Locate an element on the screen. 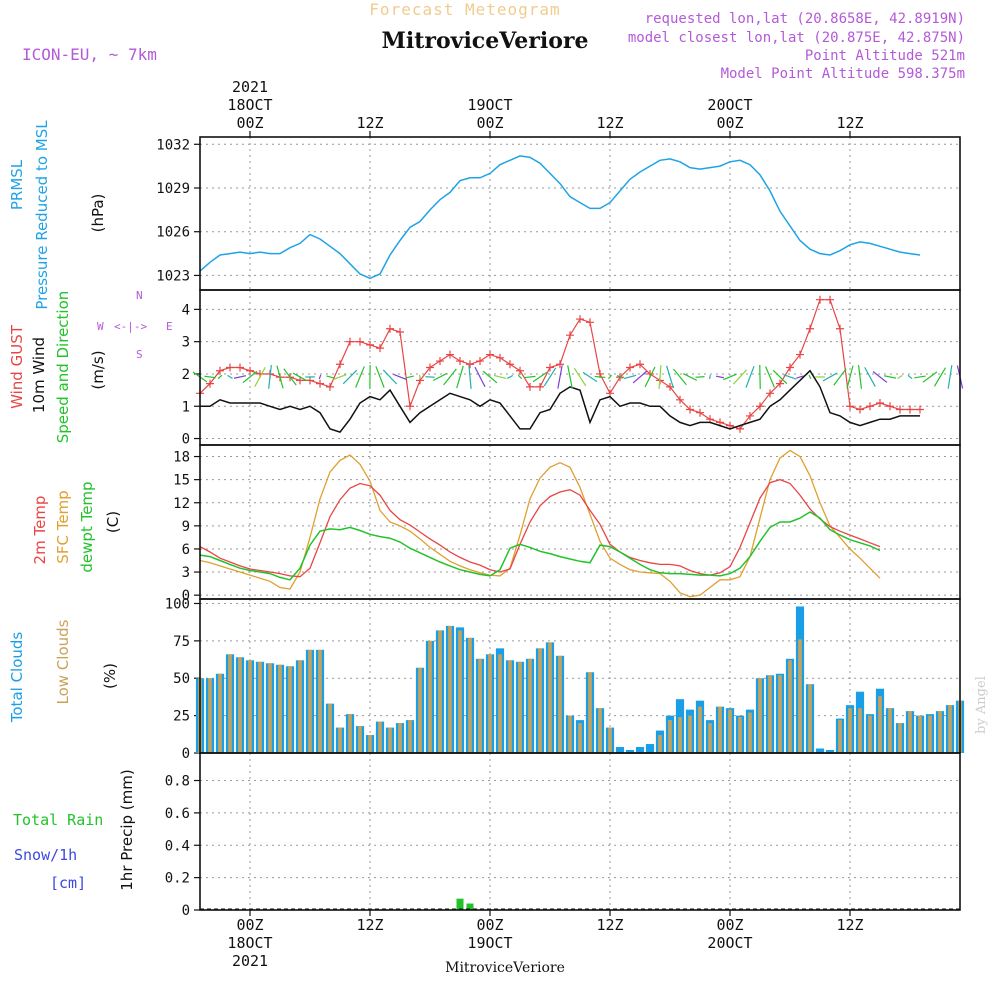  compass-n: N is located at coordinates (139, 295).